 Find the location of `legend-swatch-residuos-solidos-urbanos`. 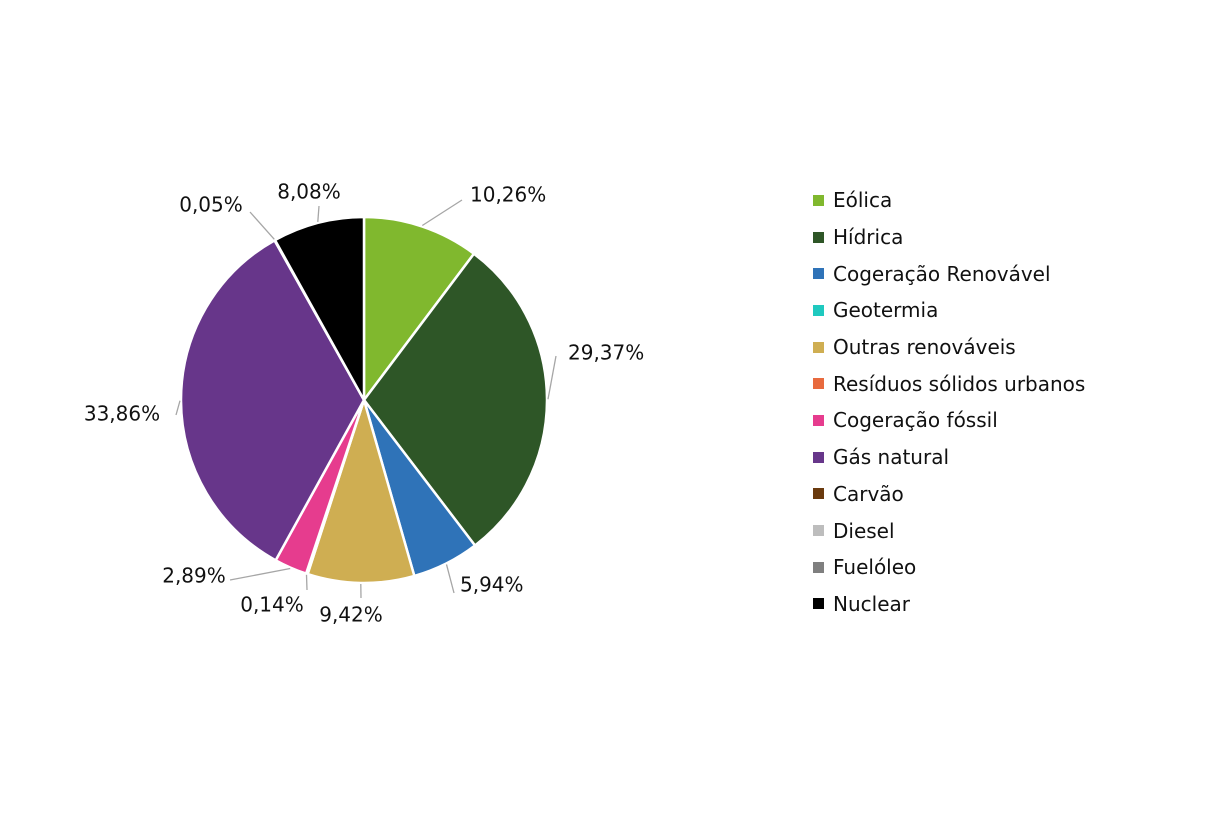

legend-swatch-residuos-solidos-urbanos is located at coordinates (818, 384).